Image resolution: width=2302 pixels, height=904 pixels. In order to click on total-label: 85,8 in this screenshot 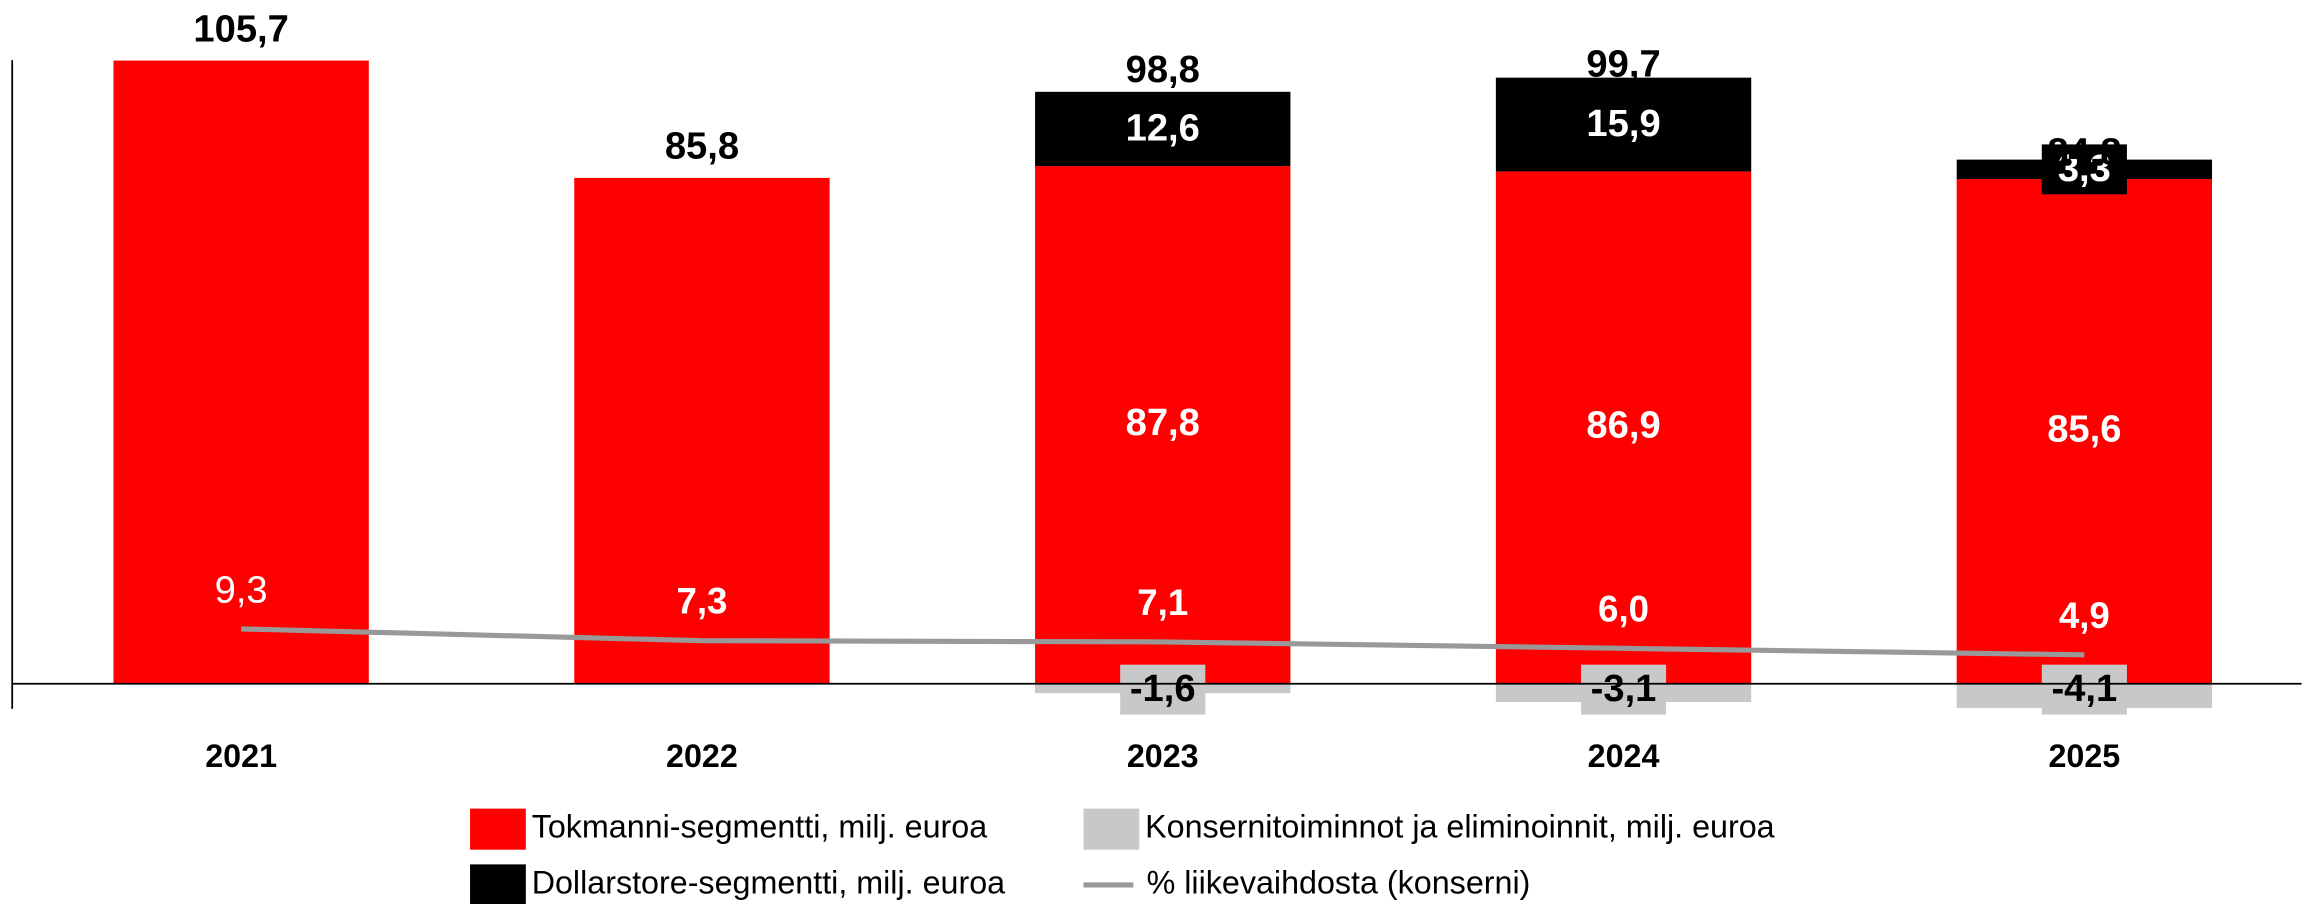, I will do `click(702, 146)`.